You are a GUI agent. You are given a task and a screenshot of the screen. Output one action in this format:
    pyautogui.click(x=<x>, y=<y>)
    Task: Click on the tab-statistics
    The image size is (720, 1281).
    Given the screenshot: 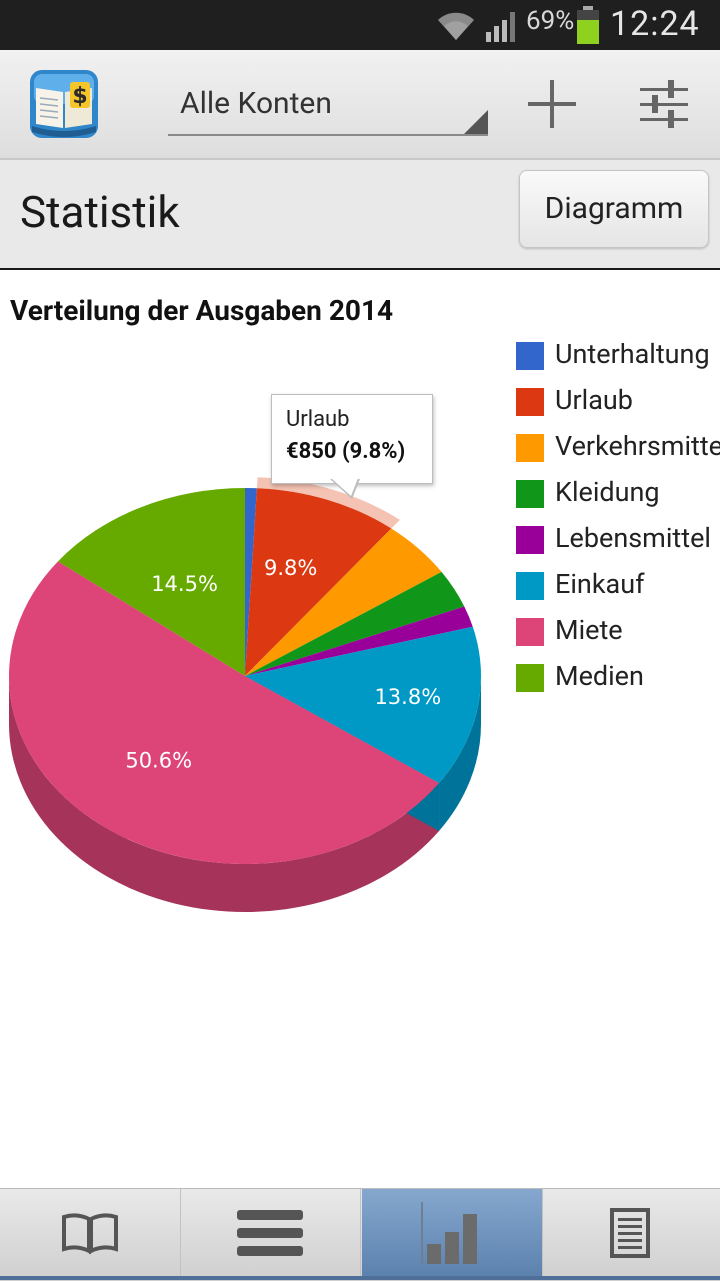 What is the action you would take?
    pyautogui.click(x=452, y=1233)
    